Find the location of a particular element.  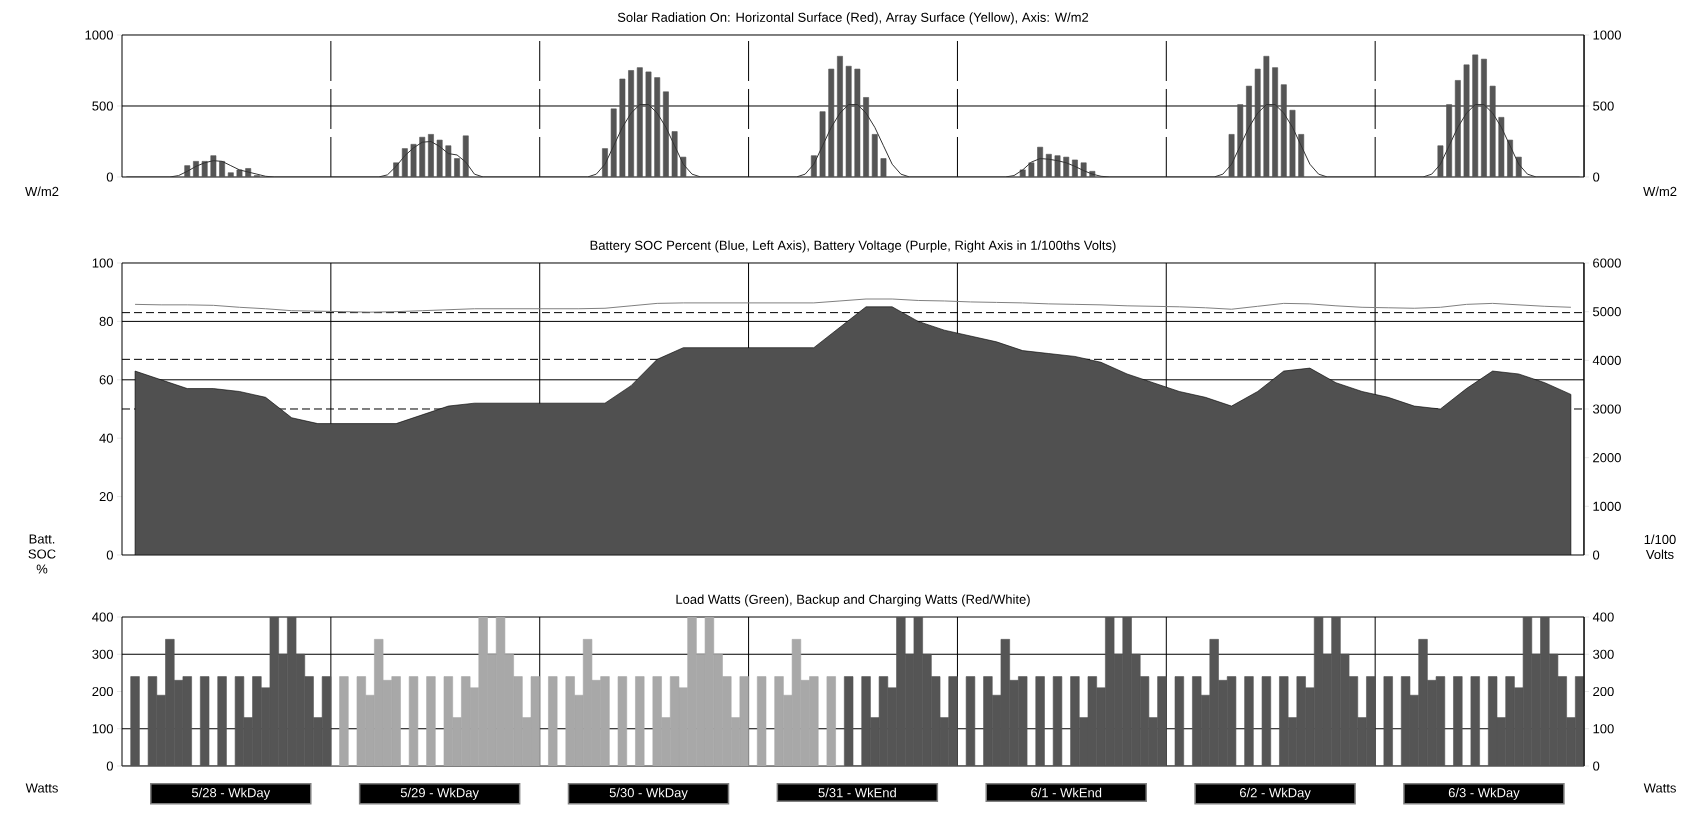

y2-tick-label: 3000 is located at coordinates (1606, 409).